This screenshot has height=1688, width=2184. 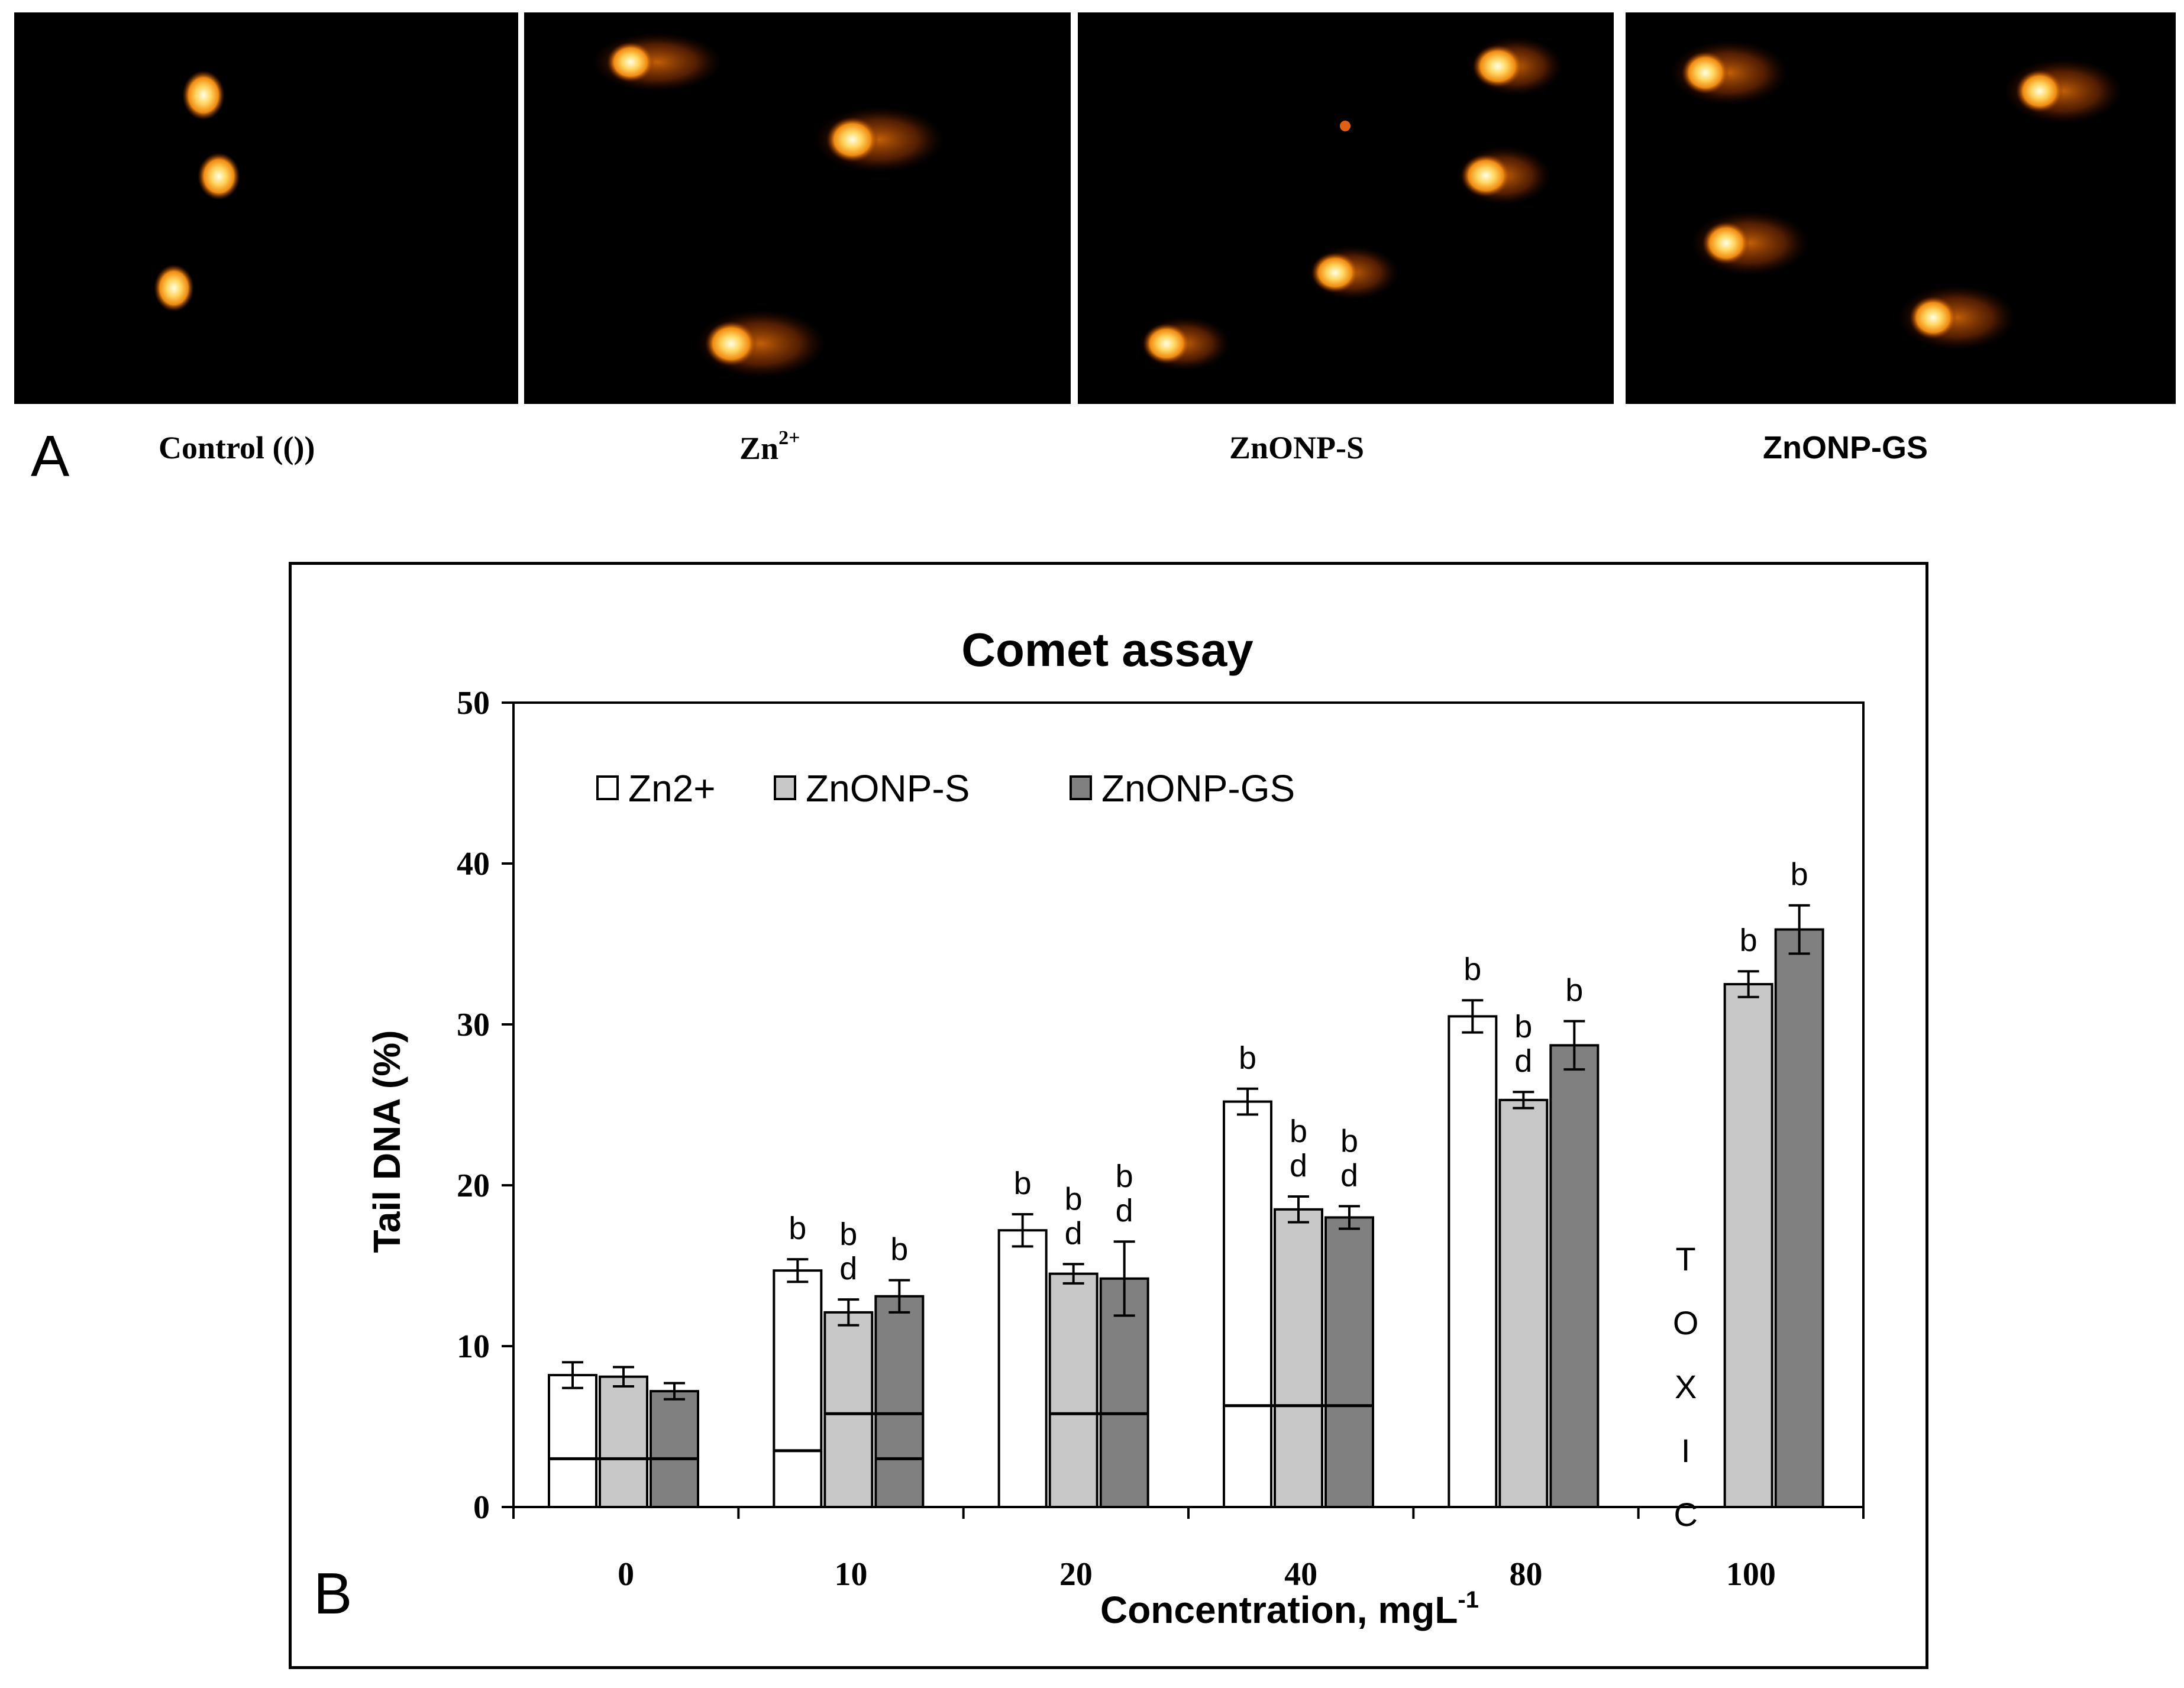 I want to click on micrograph-label-control: Control (()), so click(x=237, y=447).